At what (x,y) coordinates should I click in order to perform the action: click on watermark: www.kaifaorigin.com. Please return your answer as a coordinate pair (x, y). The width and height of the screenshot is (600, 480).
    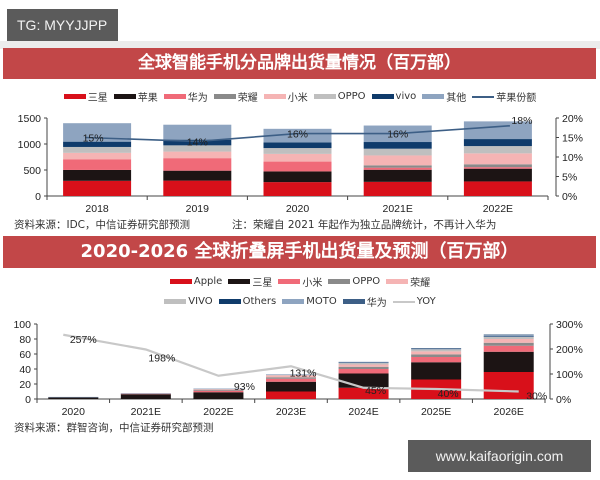
    Looking at the image, I should click on (499, 456).